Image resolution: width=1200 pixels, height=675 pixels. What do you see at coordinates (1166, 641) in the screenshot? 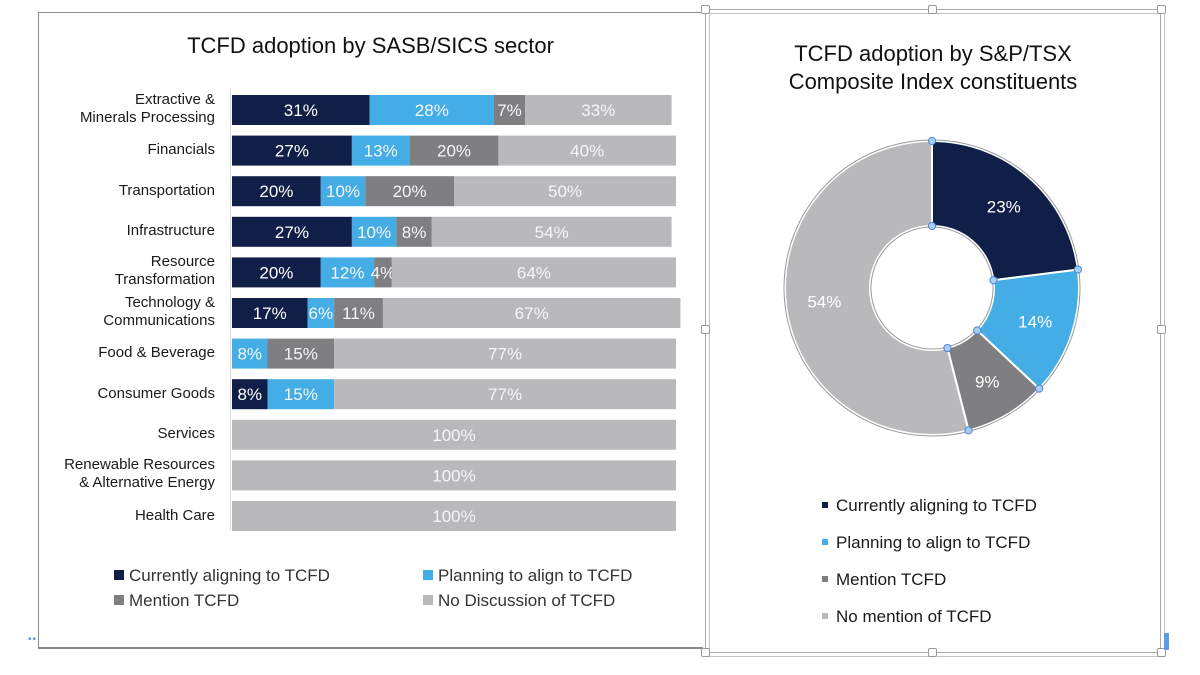
I see `paste-options-icon` at bounding box center [1166, 641].